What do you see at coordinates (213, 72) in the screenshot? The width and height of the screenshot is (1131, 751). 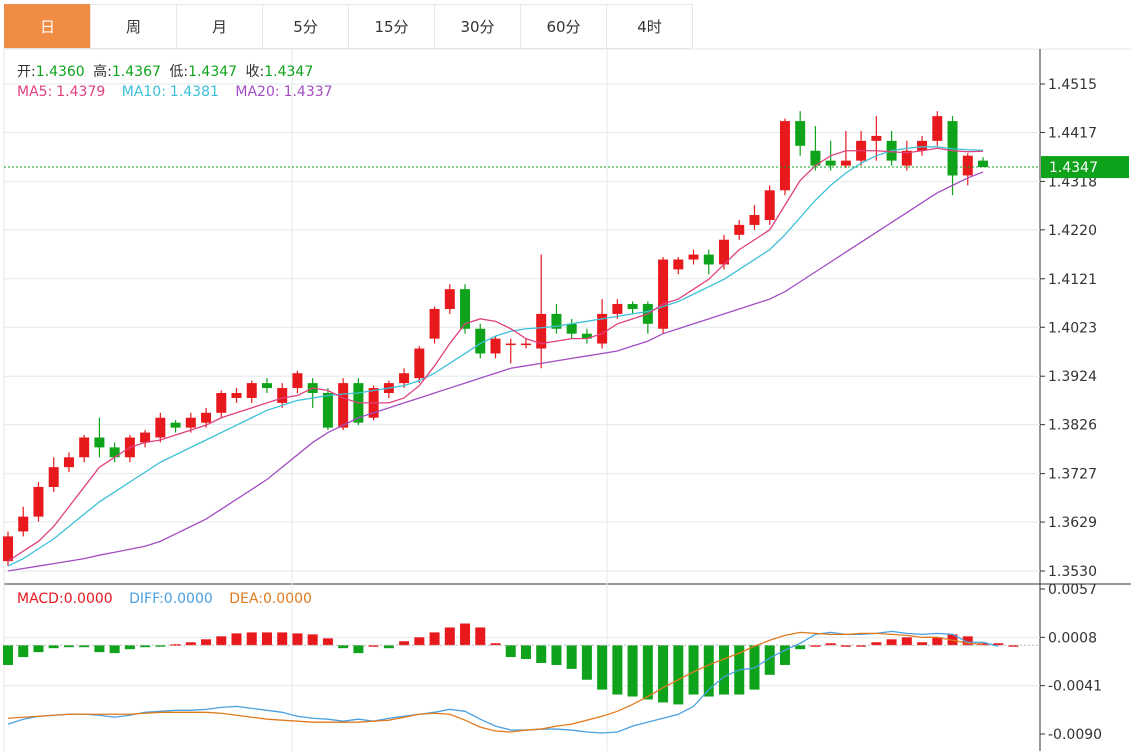 I see `low-value: 1.4347` at bounding box center [213, 72].